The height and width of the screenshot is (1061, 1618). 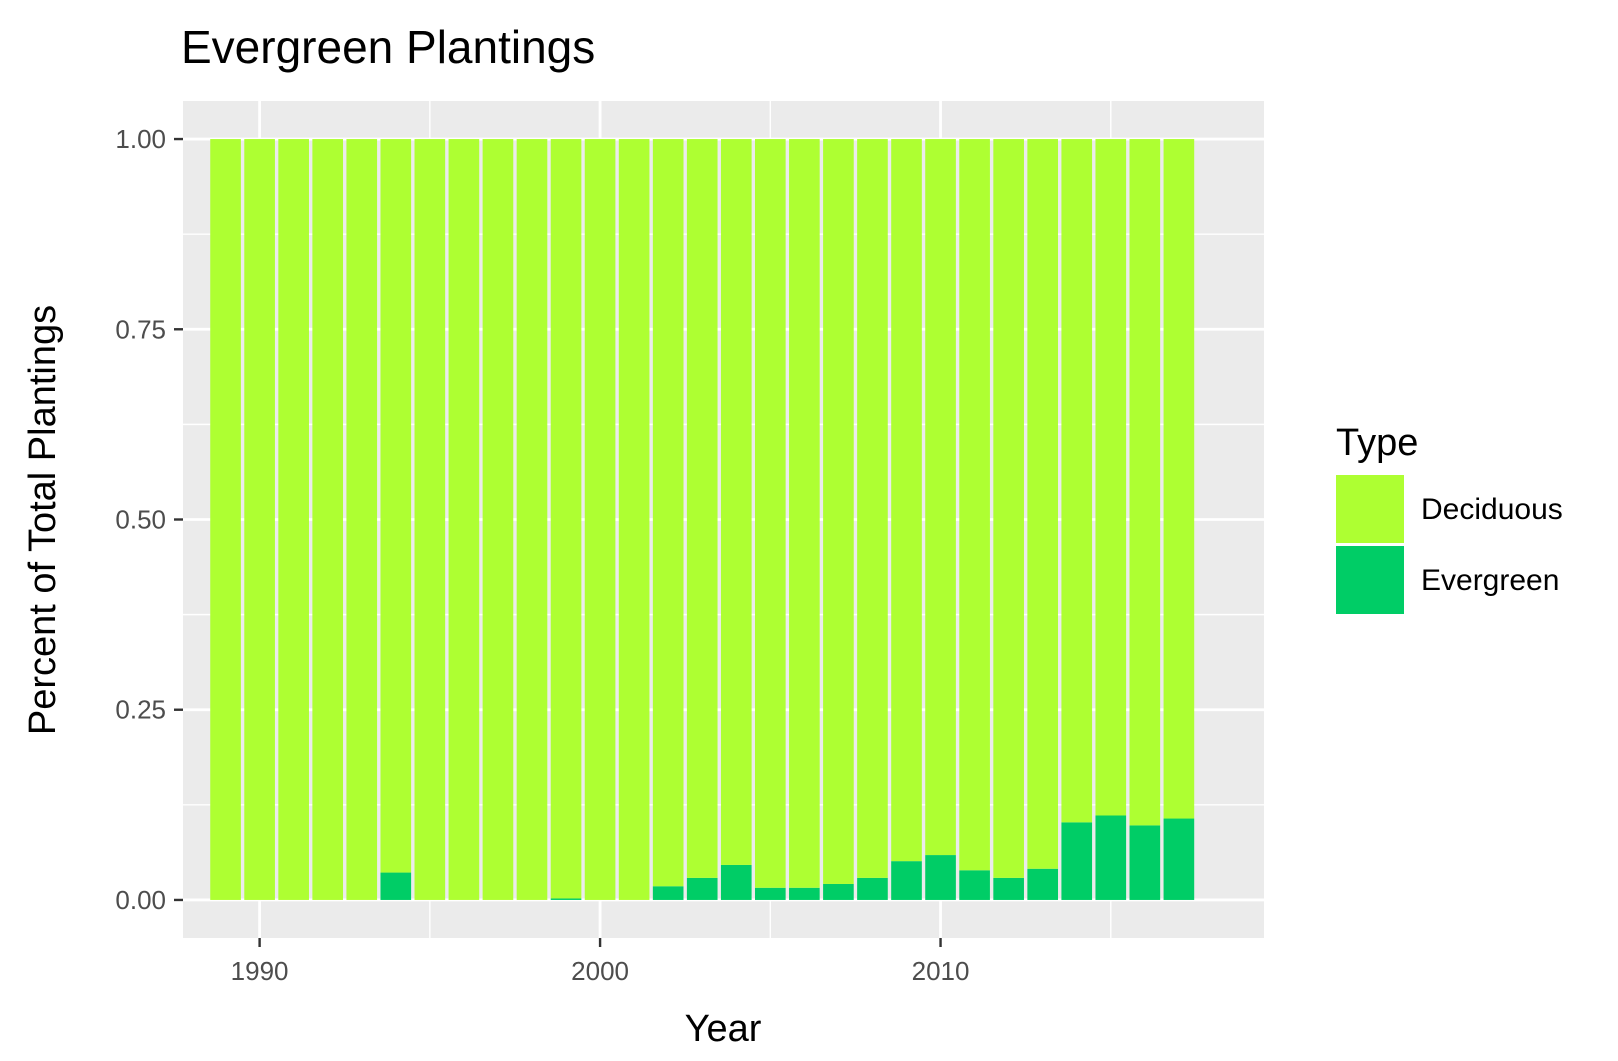 I want to click on bar-deciduous-1998, so click(x=532, y=519).